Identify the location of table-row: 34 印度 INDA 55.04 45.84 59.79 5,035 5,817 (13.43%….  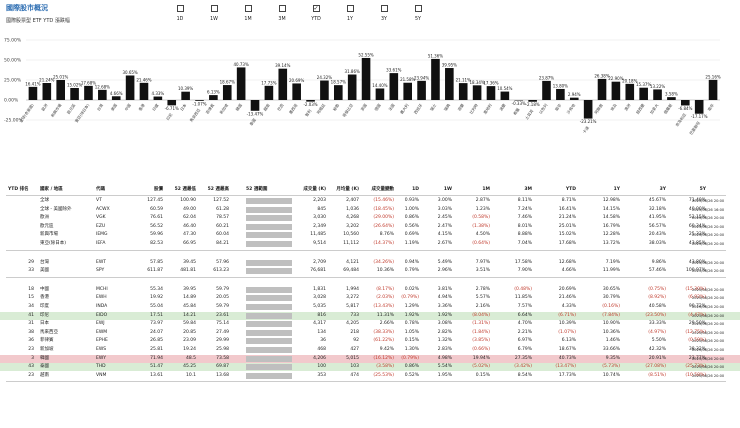
(370, 307).